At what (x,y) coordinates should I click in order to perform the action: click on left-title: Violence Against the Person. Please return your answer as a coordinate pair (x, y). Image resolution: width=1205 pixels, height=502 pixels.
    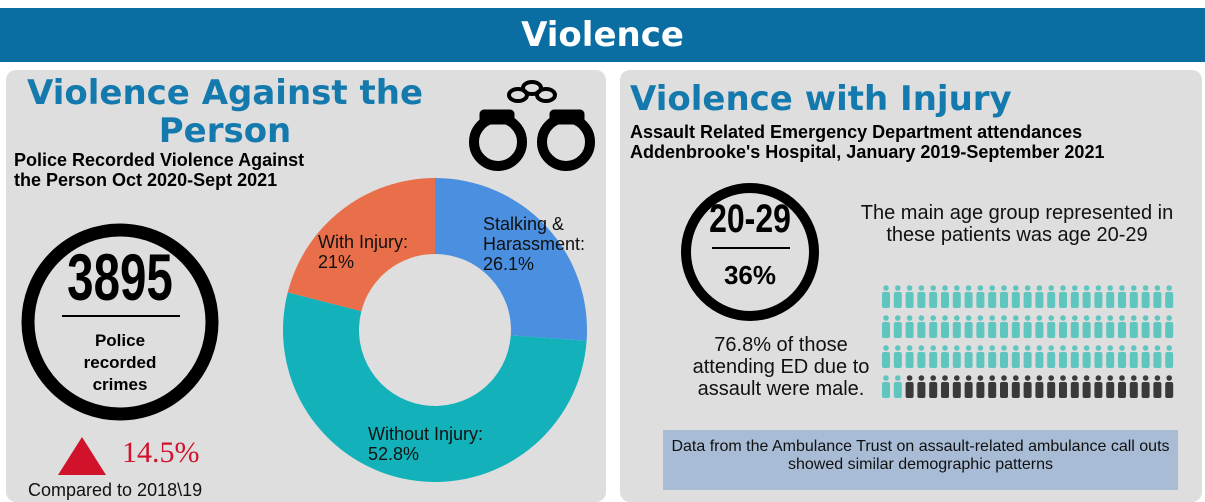
    Looking at the image, I should click on (225, 112).